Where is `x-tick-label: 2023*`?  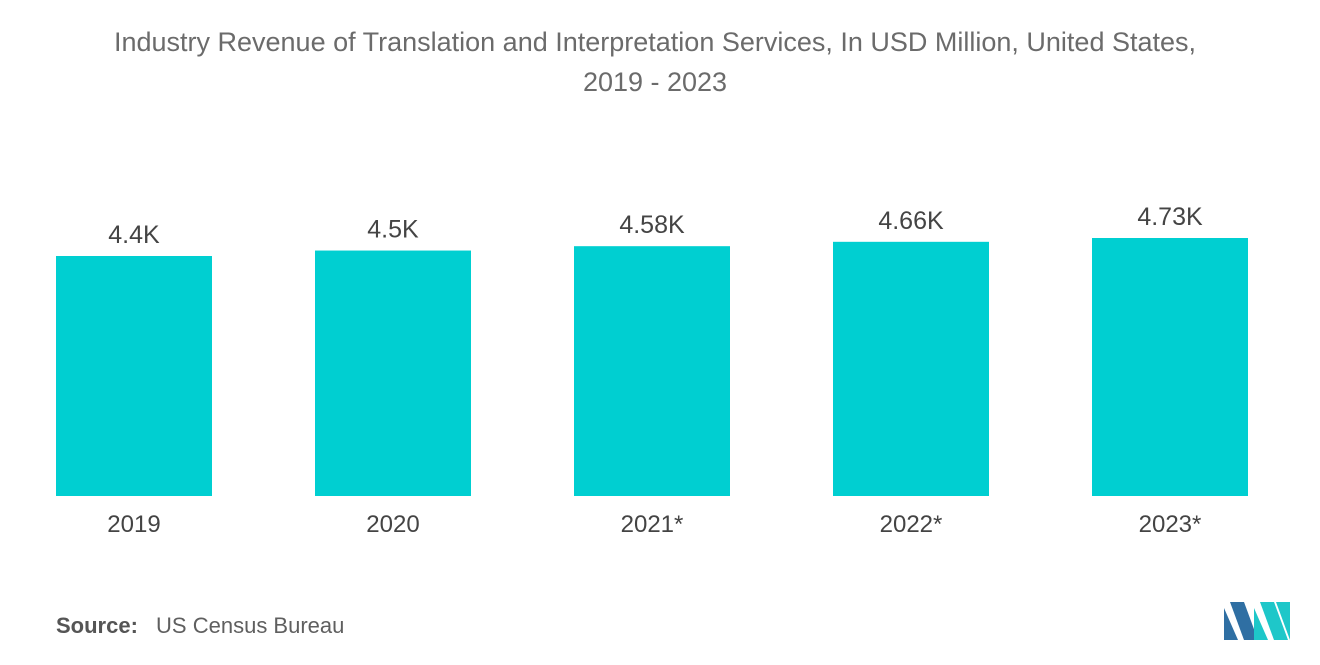 x-tick-label: 2023* is located at coordinates (1170, 524).